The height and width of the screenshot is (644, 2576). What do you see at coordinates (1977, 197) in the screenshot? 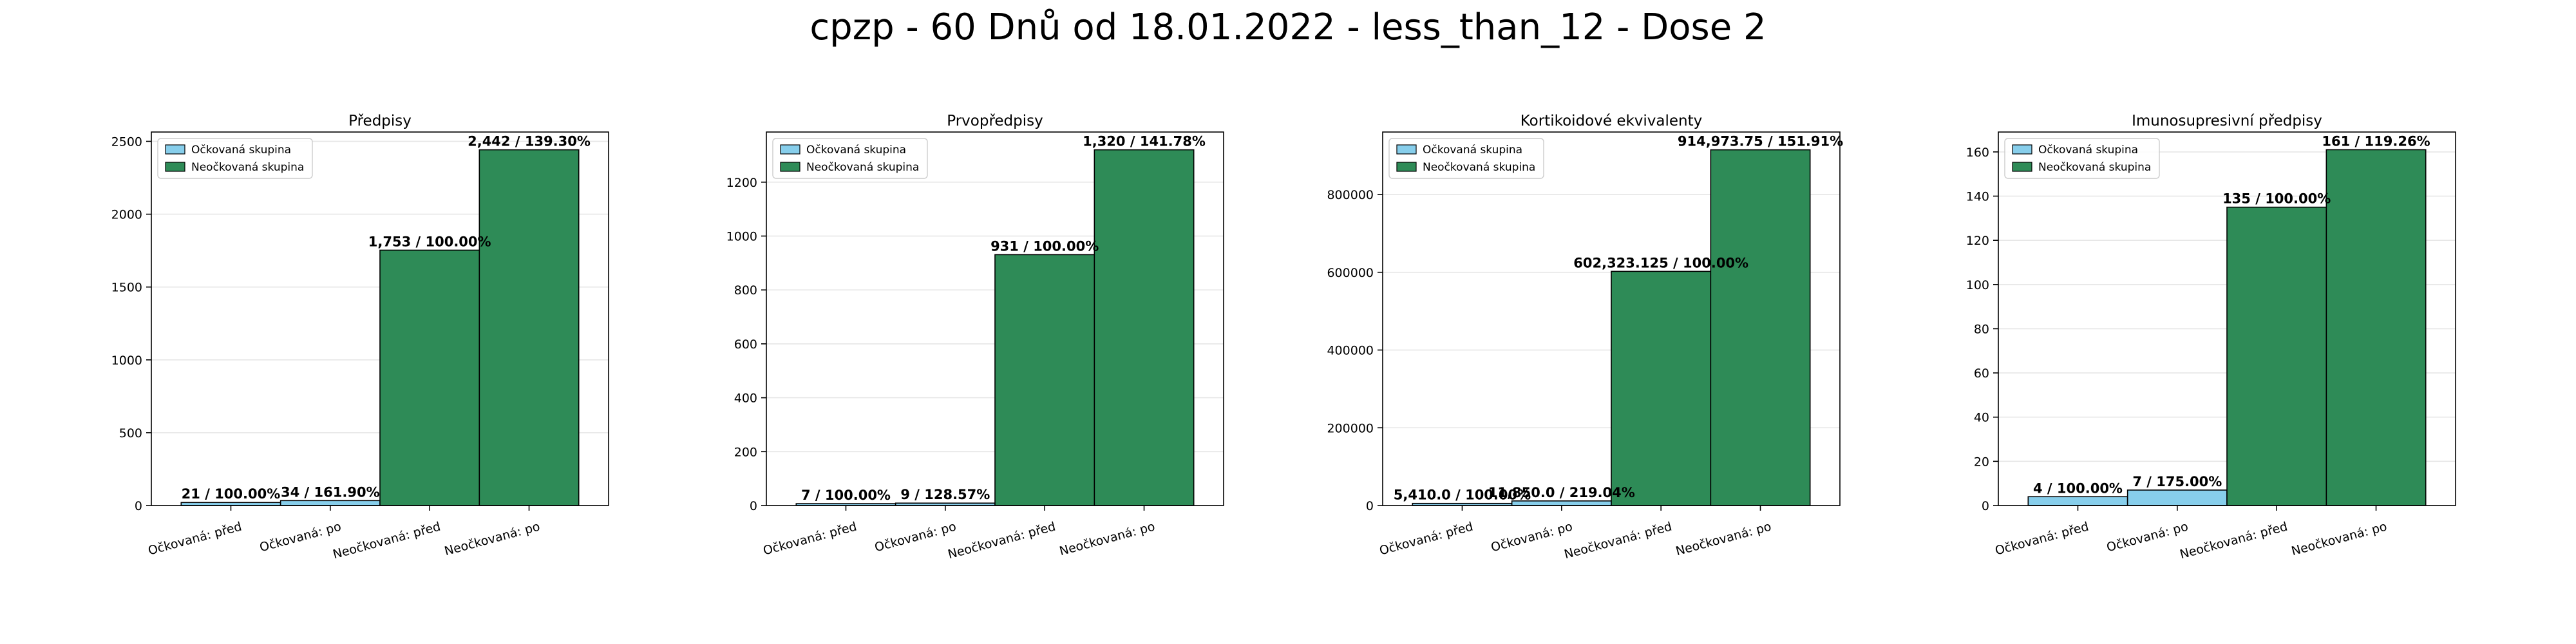
I see `y-tick-label: 140` at bounding box center [1977, 197].